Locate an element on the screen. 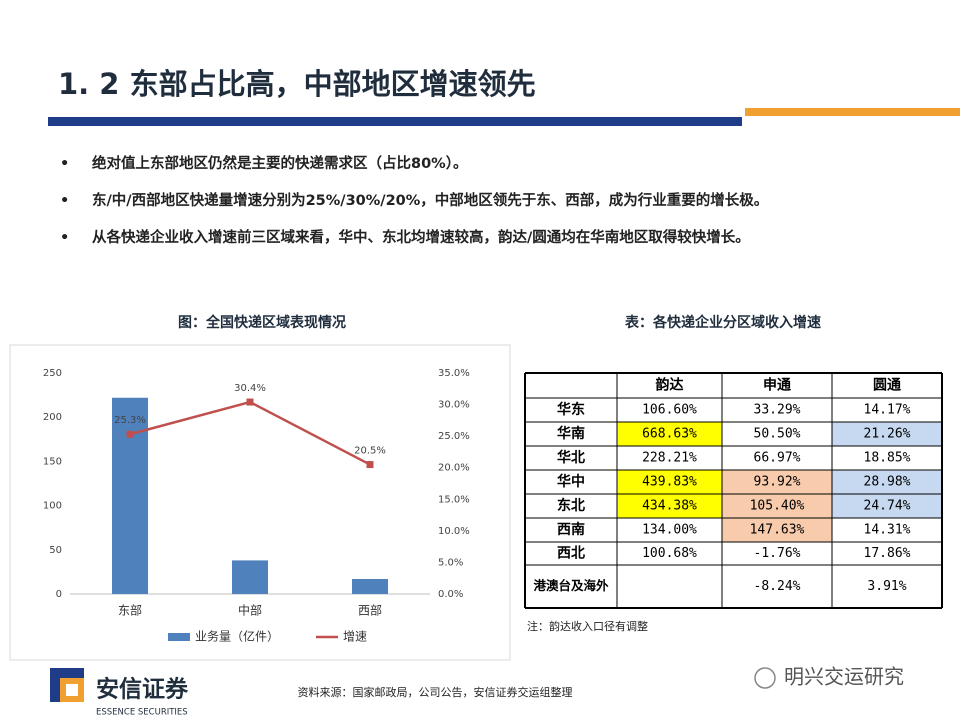  y2-tick-label: 20.0% is located at coordinates (454, 468).